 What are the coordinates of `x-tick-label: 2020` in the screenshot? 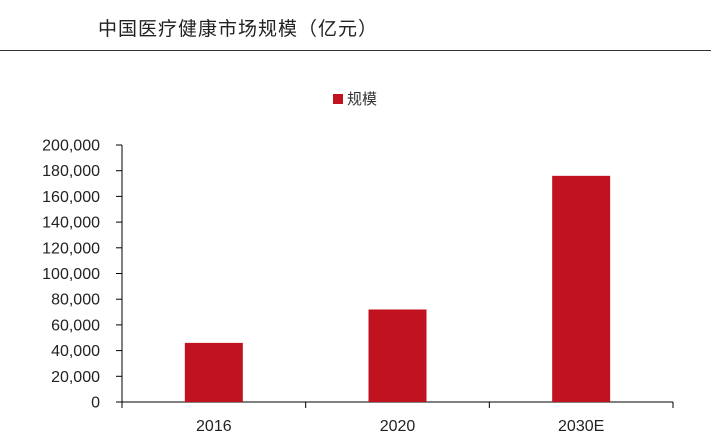 It's located at (398, 426).